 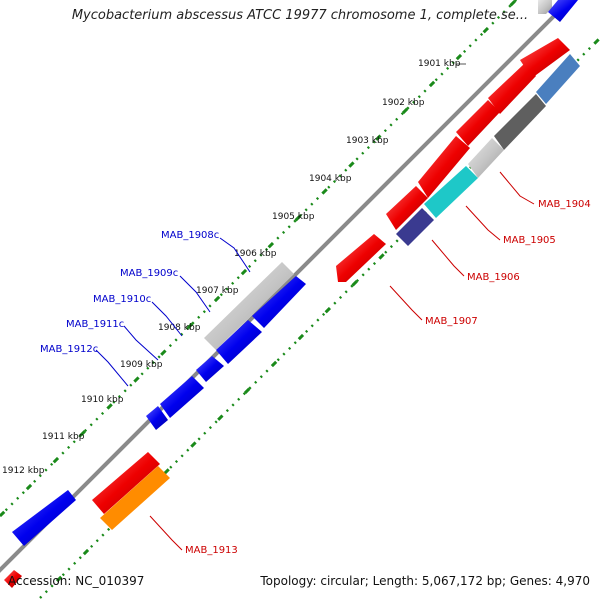 What do you see at coordinates (95, 324) in the screenshot?
I see `gene-label-reverse: MAB_1911c` at bounding box center [95, 324].